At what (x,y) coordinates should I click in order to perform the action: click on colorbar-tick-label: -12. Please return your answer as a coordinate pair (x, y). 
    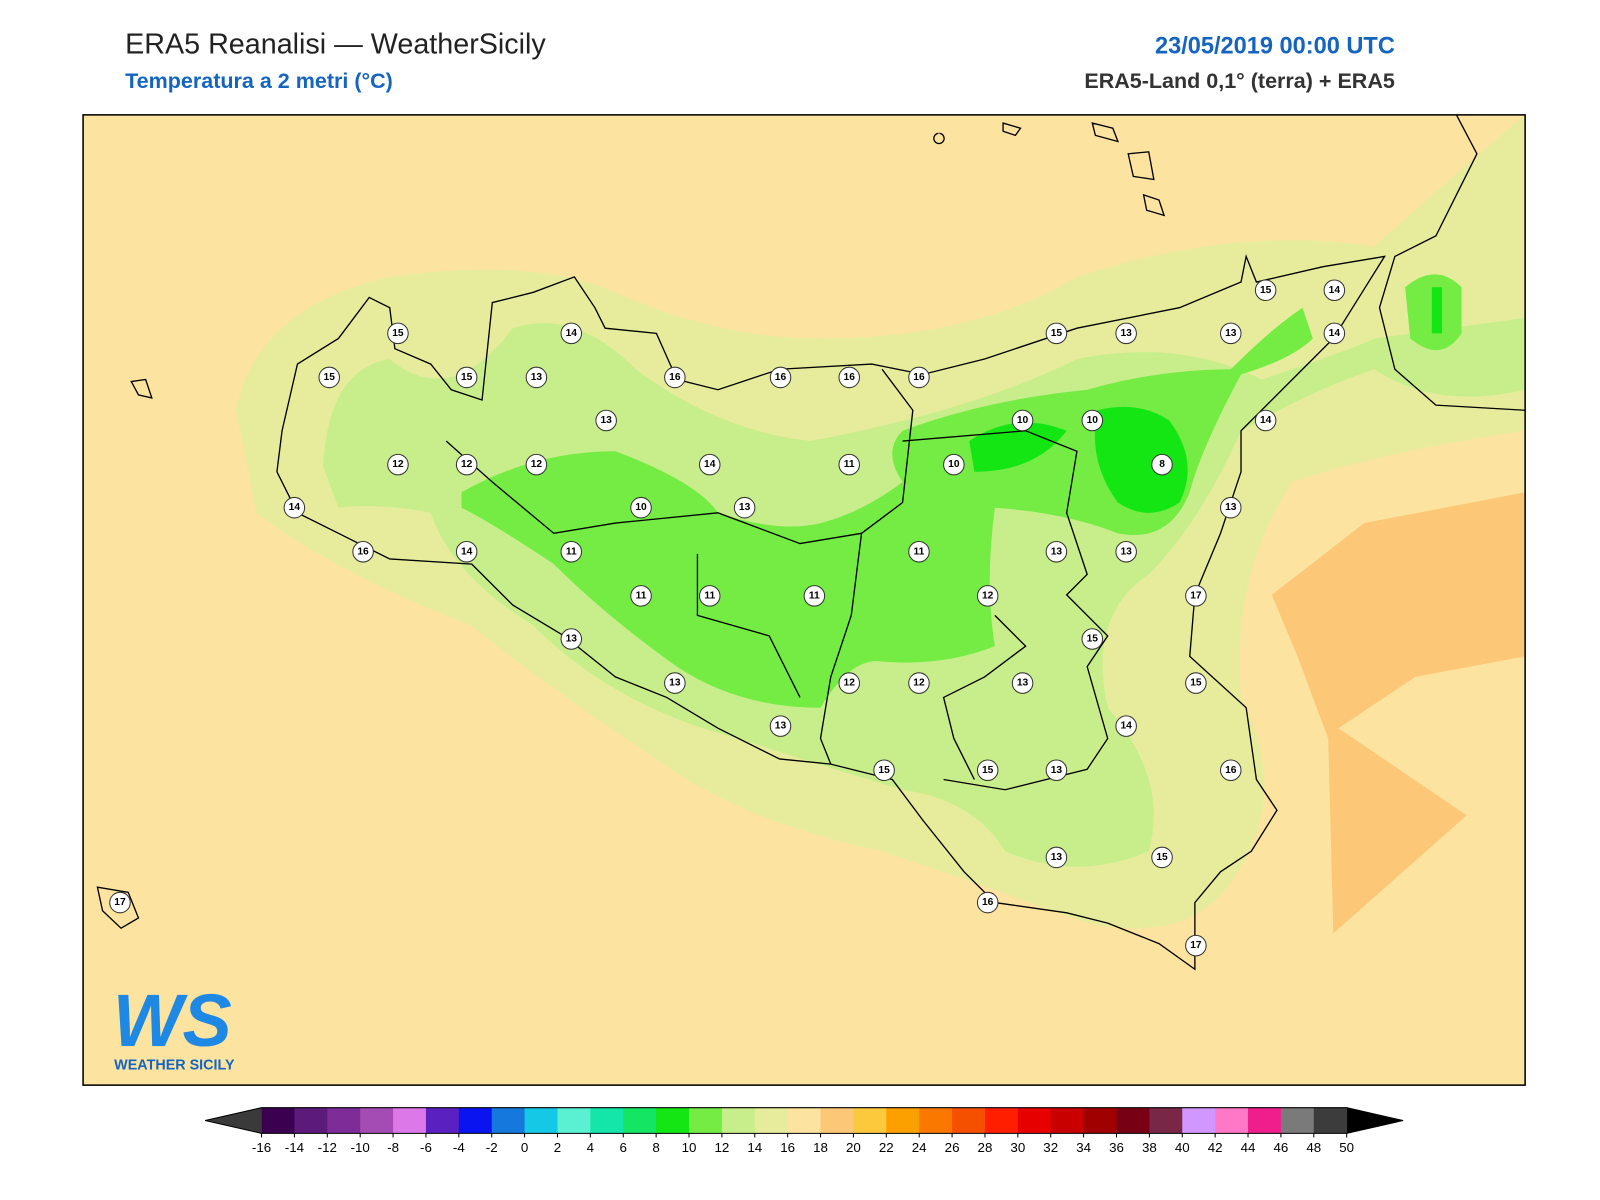
    Looking at the image, I should click on (327, 1147).